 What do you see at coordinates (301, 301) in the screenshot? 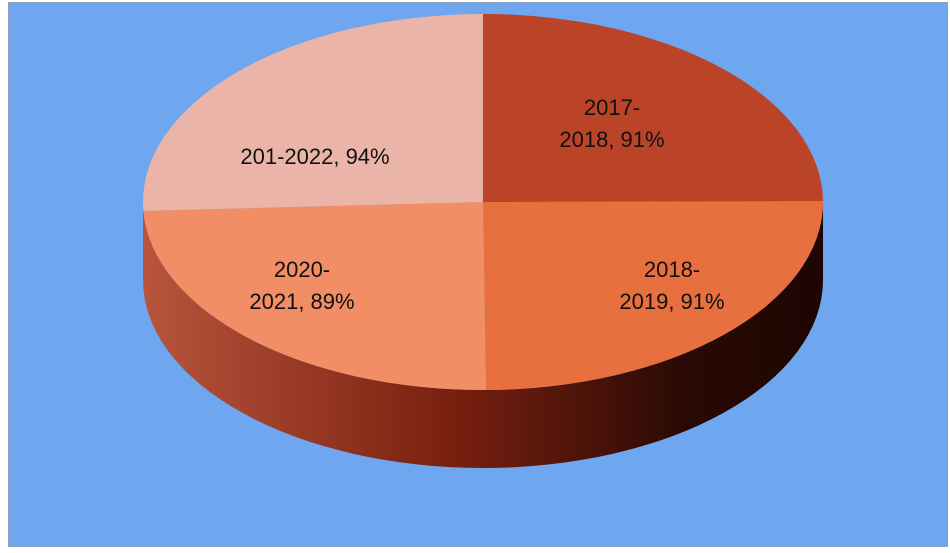
I see `slice-label-line: 2021, 89%` at bounding box center [301, 301].